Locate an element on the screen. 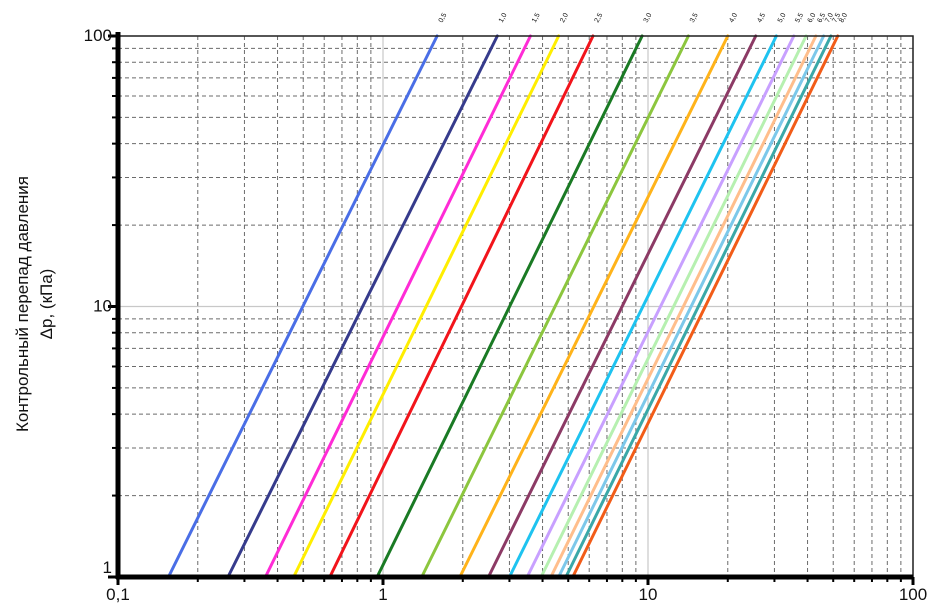 The height and width of the screenshot is (608, 928). series-label-group: 2,0 is located at coordinates (564, 18).